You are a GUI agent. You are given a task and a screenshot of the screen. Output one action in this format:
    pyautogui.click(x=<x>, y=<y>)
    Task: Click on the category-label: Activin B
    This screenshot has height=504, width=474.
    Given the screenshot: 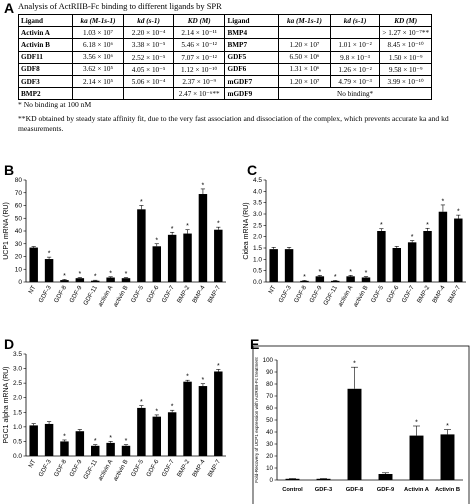 What is the action you would take?
    pyautogui.click(x=447, y=490)
    